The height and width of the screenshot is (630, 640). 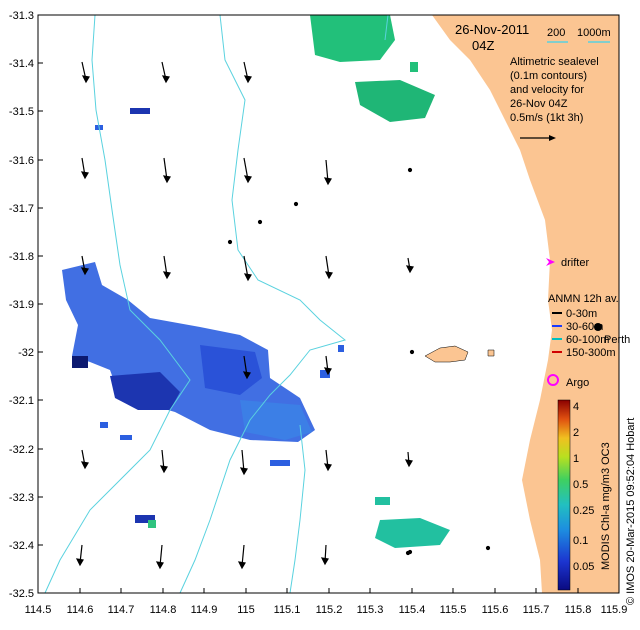 What do you see at coordinates (21, 209) in the screenshot?
I see `y-tick-label: -31.7` at bounding box center [21, 209].